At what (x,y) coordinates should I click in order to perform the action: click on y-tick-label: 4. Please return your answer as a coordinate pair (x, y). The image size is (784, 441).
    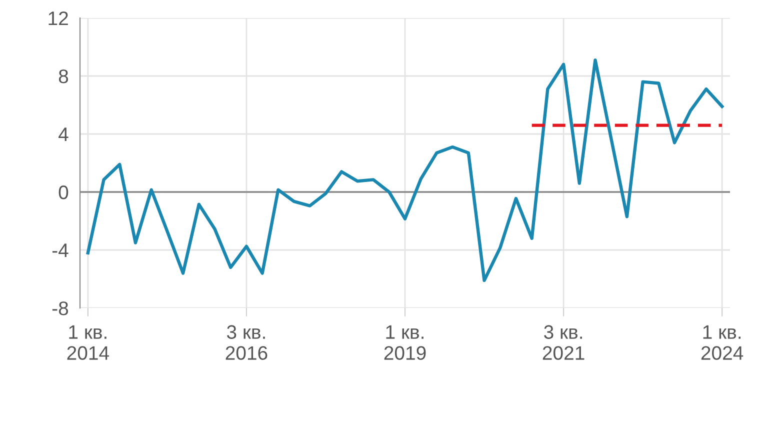
    Looking at the image, I should click on (63, 135).